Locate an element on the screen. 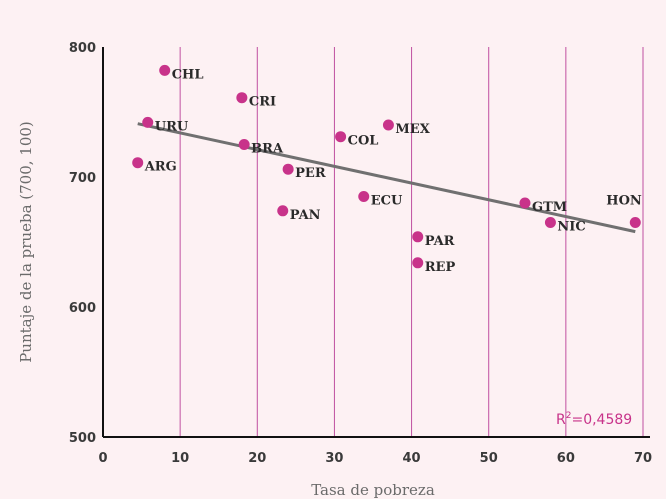 The image size is (666, 499). point-arg is located at coordinates (138, 163).